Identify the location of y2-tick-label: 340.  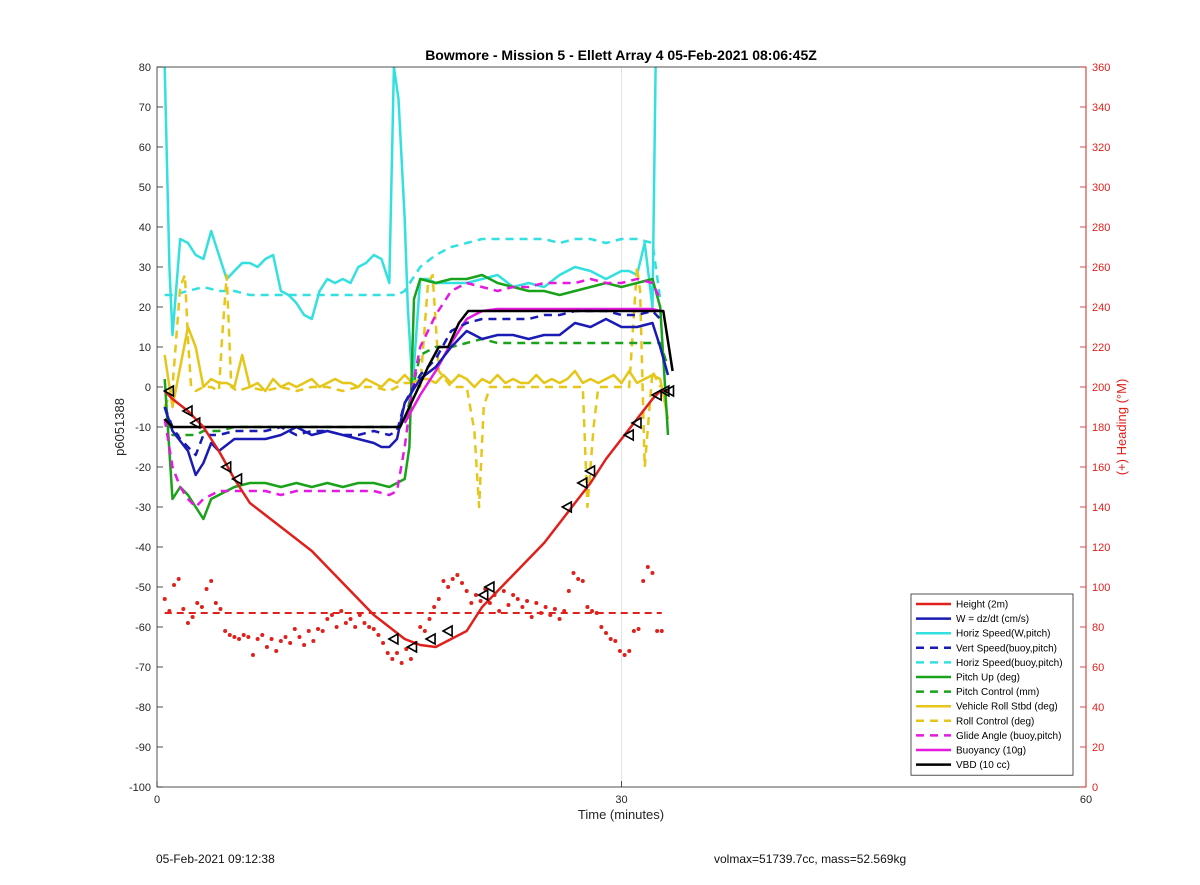
(1101, 108).